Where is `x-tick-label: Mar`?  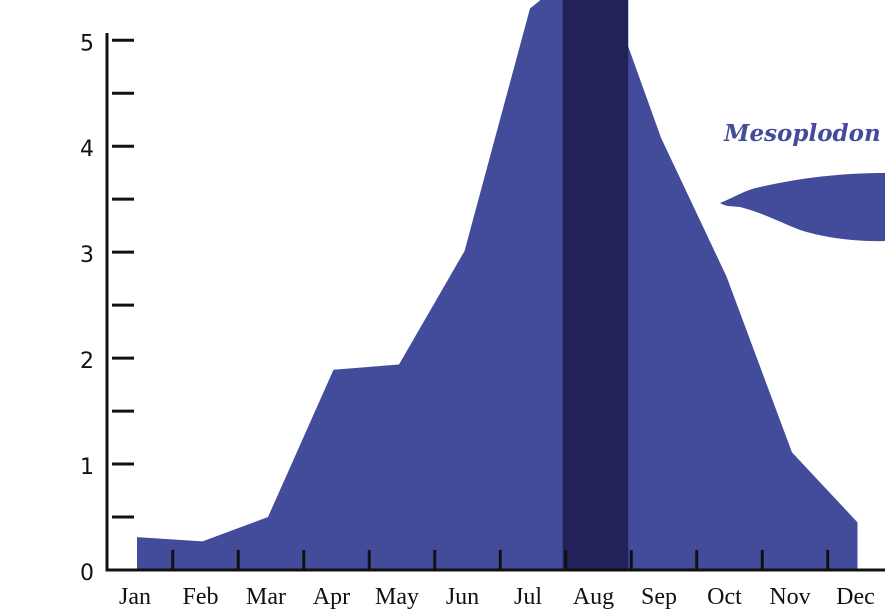
x-tick-label: Mar is located at coordinates (266, 597).